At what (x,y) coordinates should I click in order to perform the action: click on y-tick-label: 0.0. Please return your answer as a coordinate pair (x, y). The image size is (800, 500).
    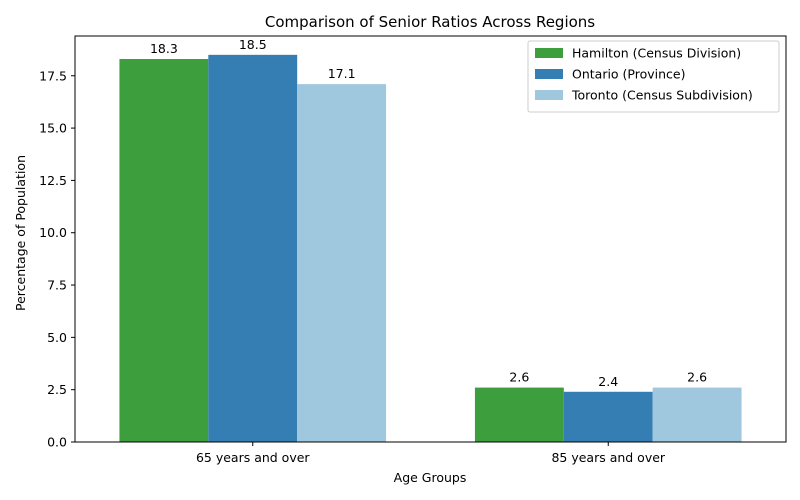
    Looking at the image, I should click on (57, 442).